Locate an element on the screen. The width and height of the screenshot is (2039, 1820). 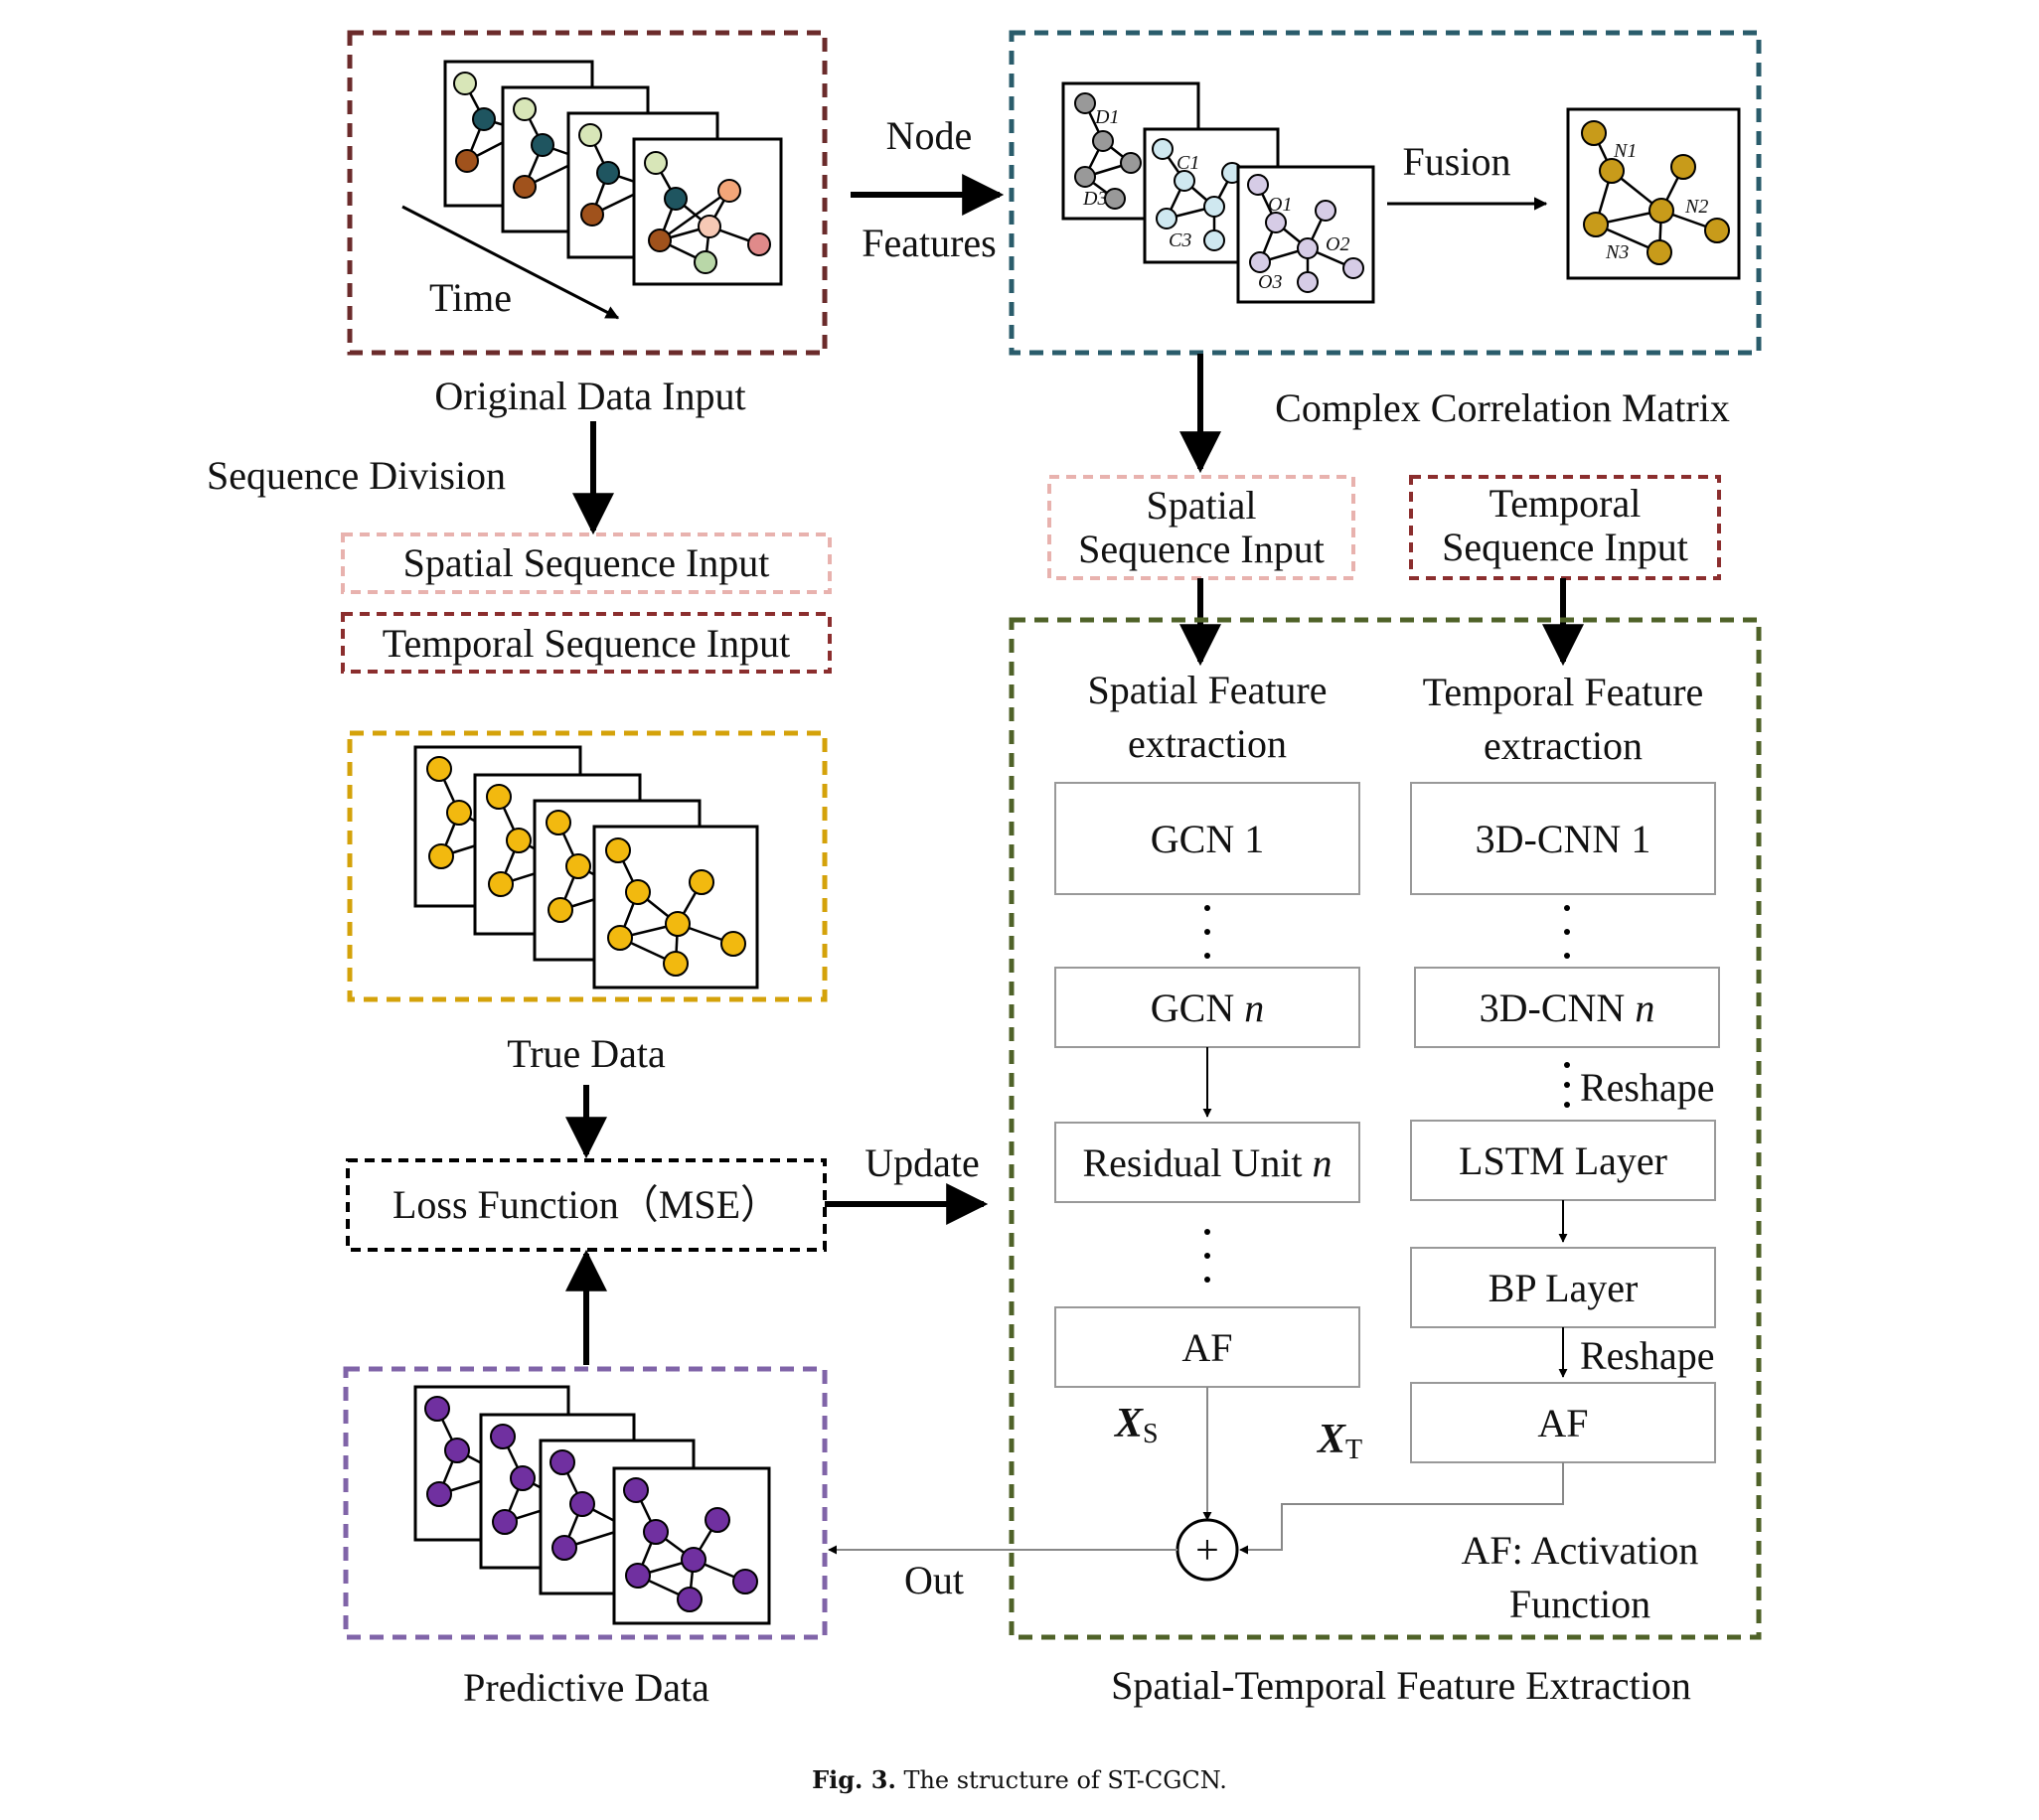
o2-label: O2 is located at coordinates (1337, 244).